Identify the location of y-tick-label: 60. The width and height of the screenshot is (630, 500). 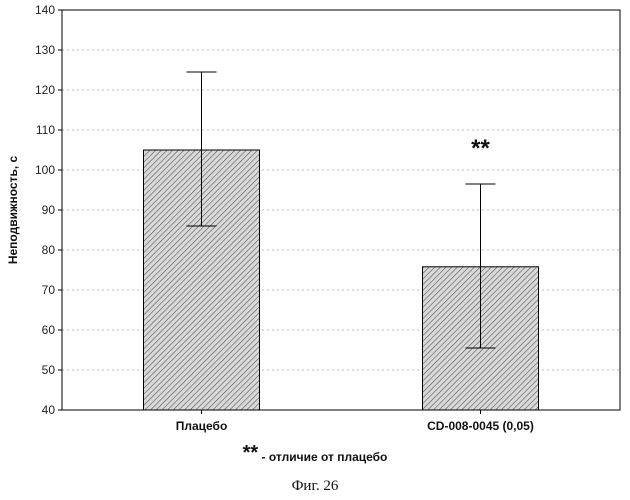
(49, 330).